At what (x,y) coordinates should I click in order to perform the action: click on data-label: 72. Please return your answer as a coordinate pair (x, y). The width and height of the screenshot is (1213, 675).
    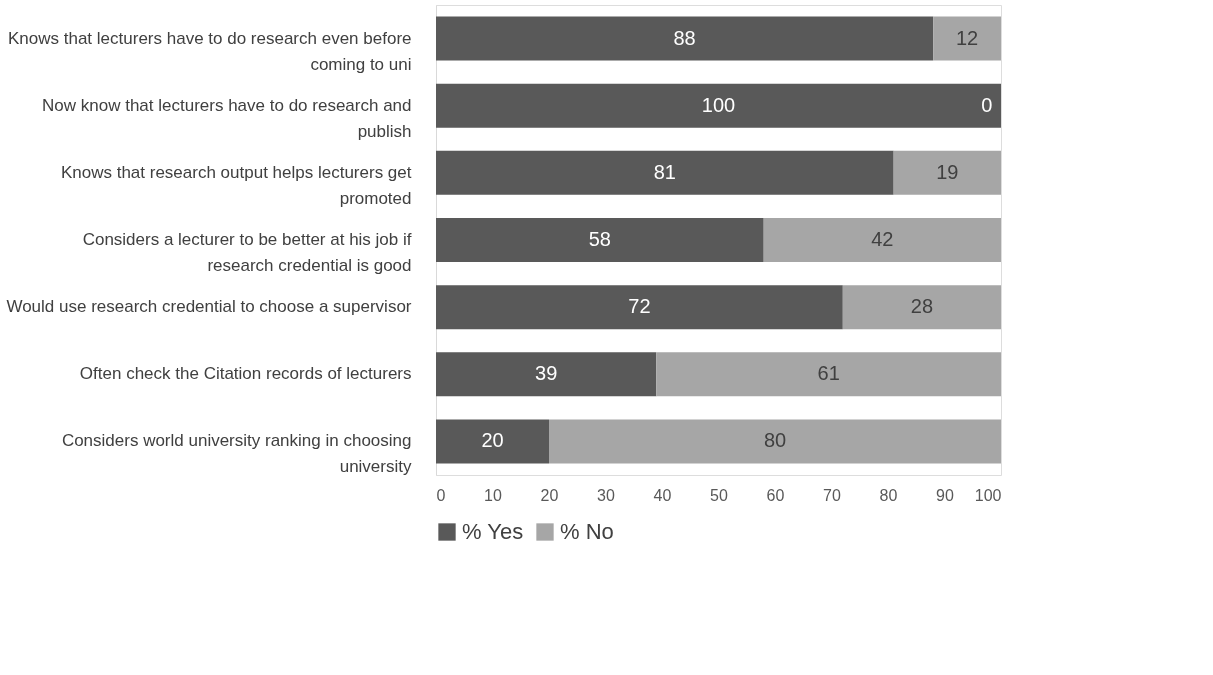
    Looking at the image, I should click on (639, 306).